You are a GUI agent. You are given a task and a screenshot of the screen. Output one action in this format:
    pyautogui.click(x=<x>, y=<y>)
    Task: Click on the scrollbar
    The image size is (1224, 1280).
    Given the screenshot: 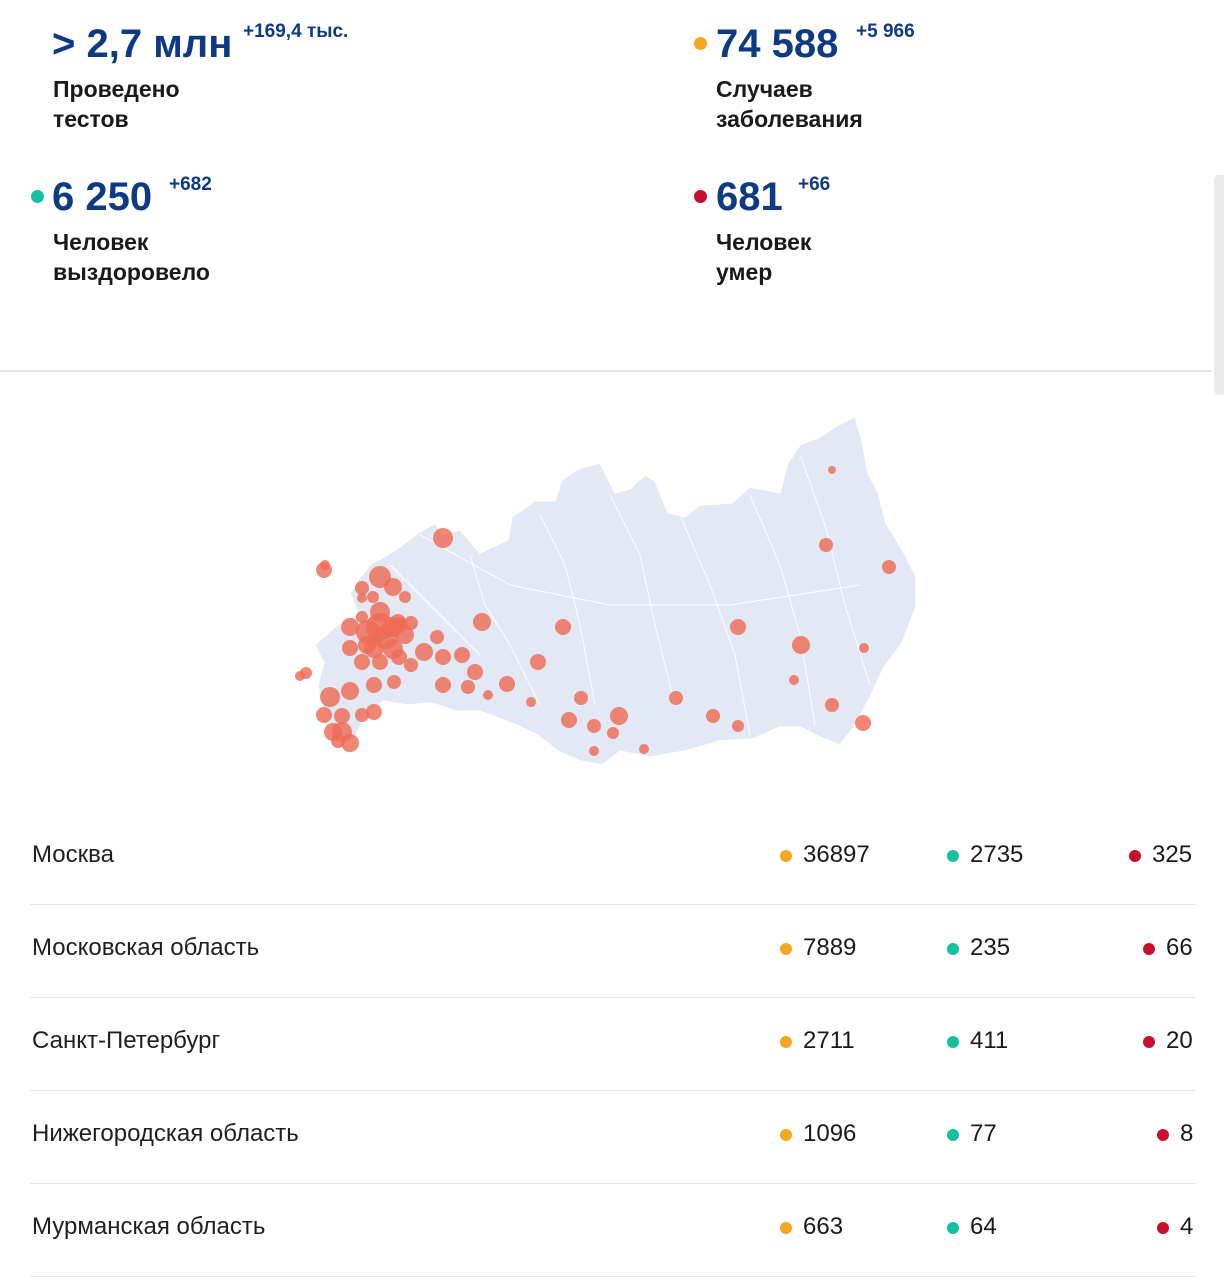 What is the action you would take?
    pyautogui.click(x=1219, y=285)
    